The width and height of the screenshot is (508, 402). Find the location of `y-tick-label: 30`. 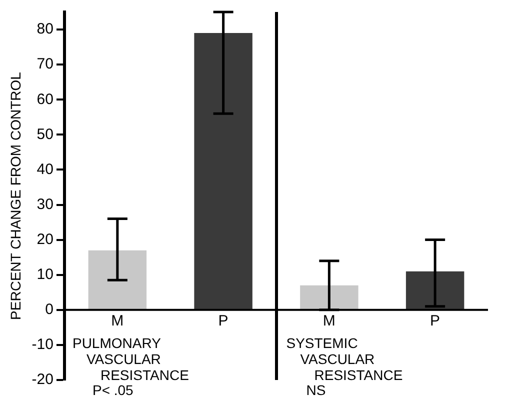

y-tick-label: 30 is located at coordinates (45, 204).